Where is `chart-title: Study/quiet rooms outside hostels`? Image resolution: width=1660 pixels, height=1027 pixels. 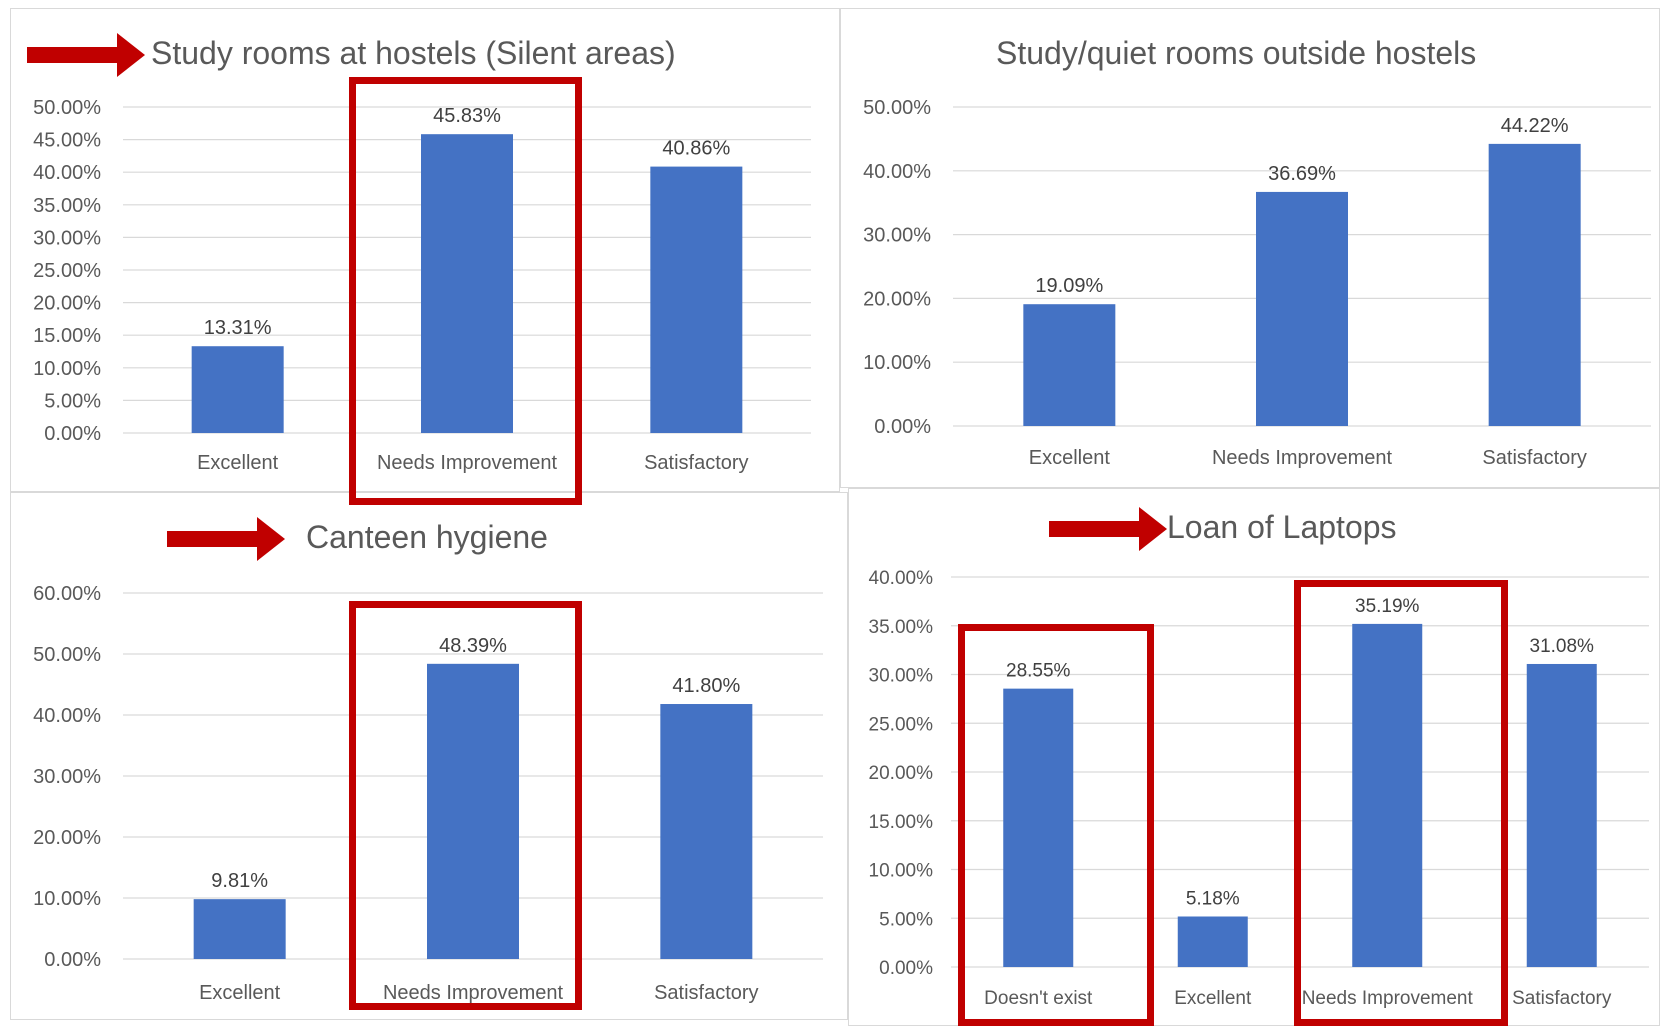 chart-title: Study/quiet rooms outside hostels is located at coordinates (1236, 53).